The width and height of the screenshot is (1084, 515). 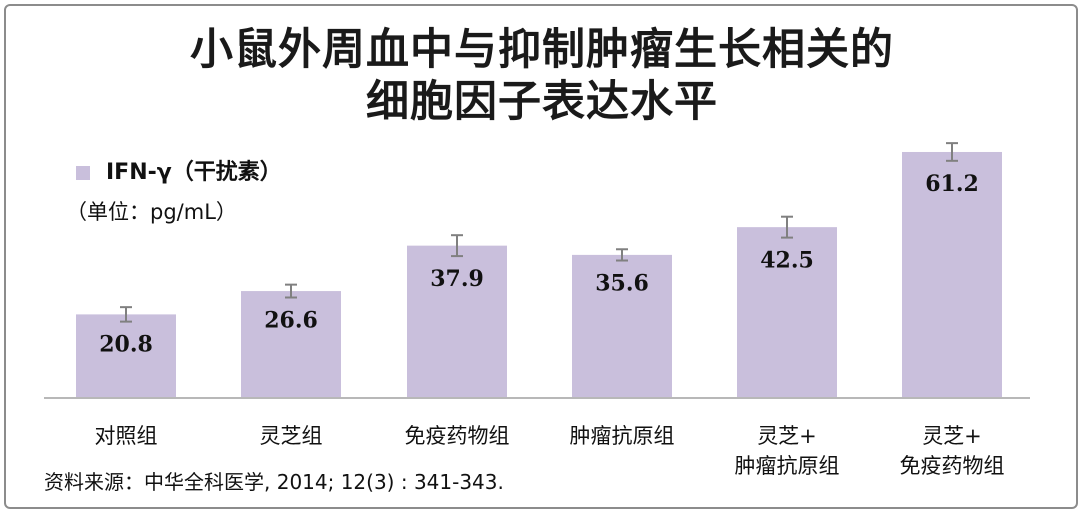 I want to click on legend-label: IFN-γ（干扰素）, so click(x=194, y=172).